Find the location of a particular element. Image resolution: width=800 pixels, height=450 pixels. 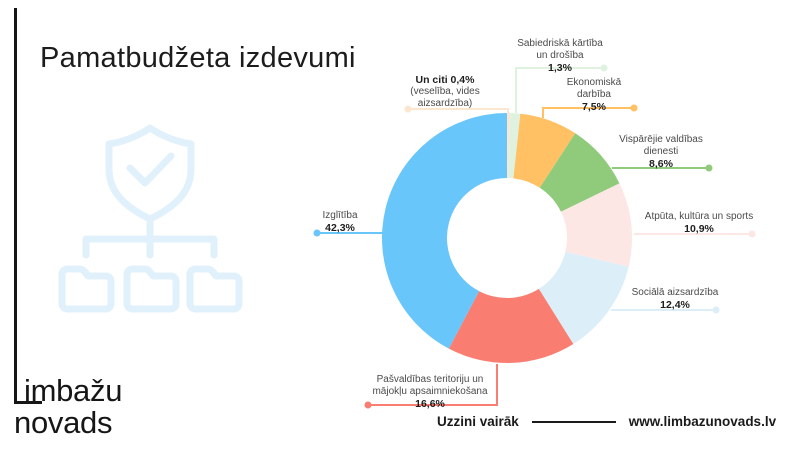

callout-label: aizsardzība) is located at coordinates (445, 103).